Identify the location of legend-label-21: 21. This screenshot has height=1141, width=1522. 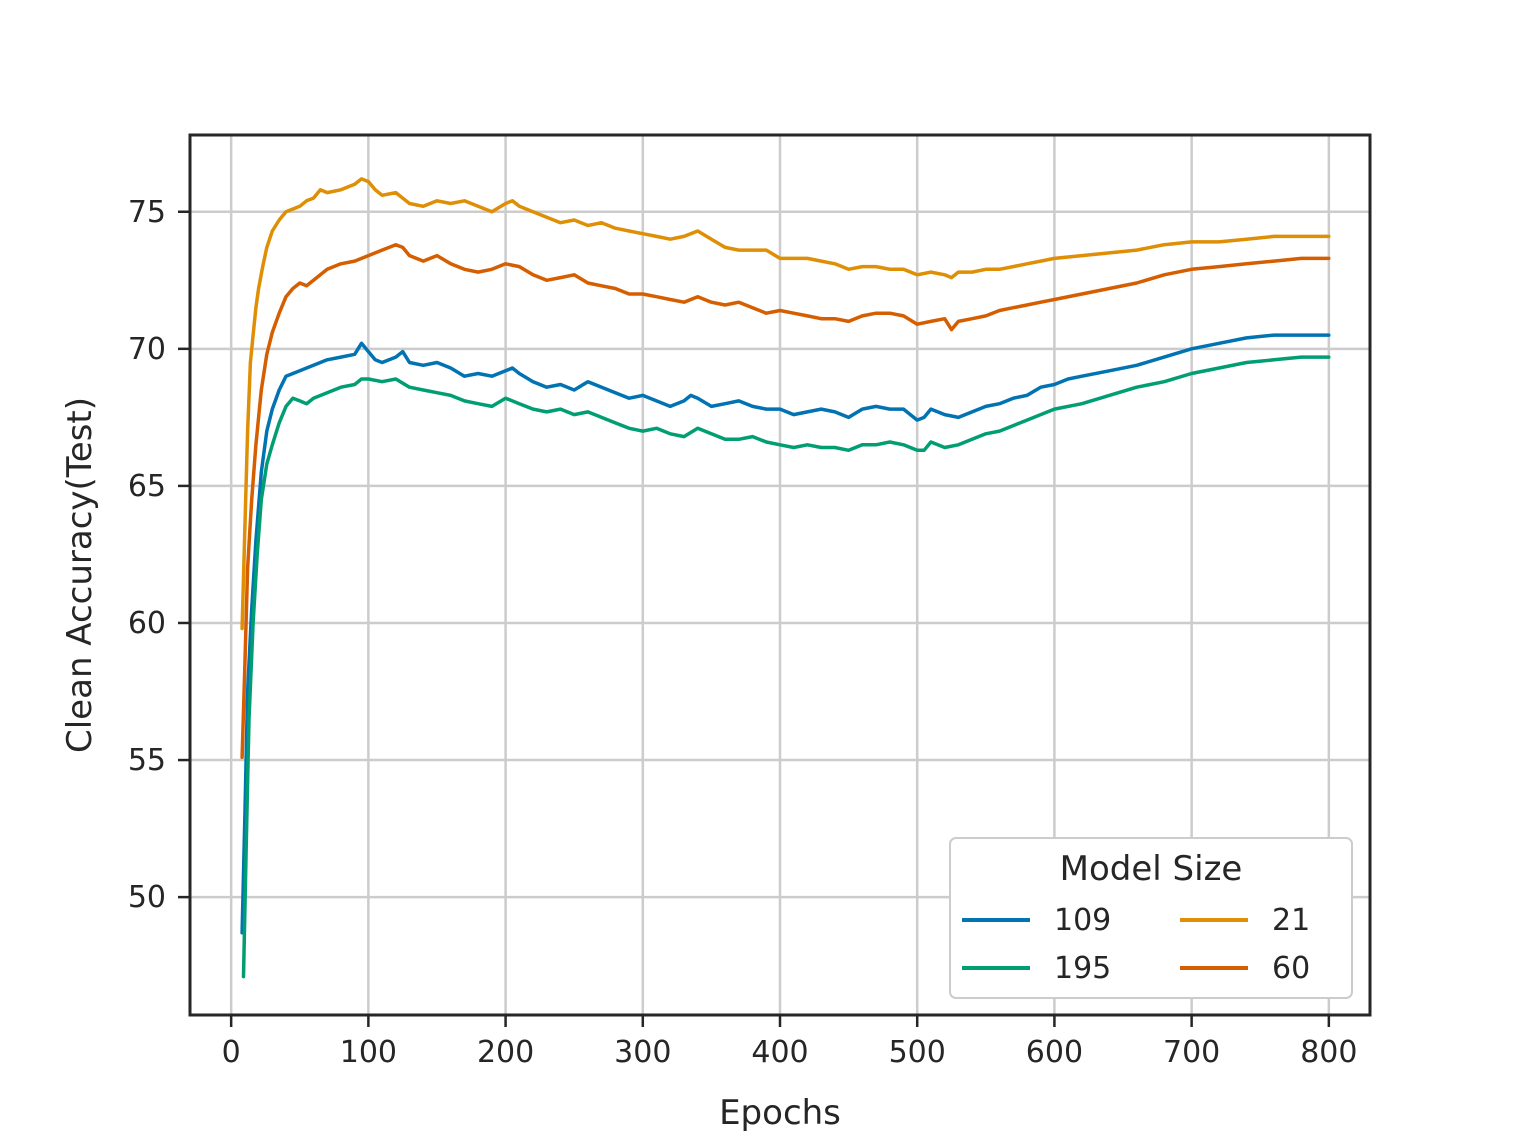
(1291, 920).